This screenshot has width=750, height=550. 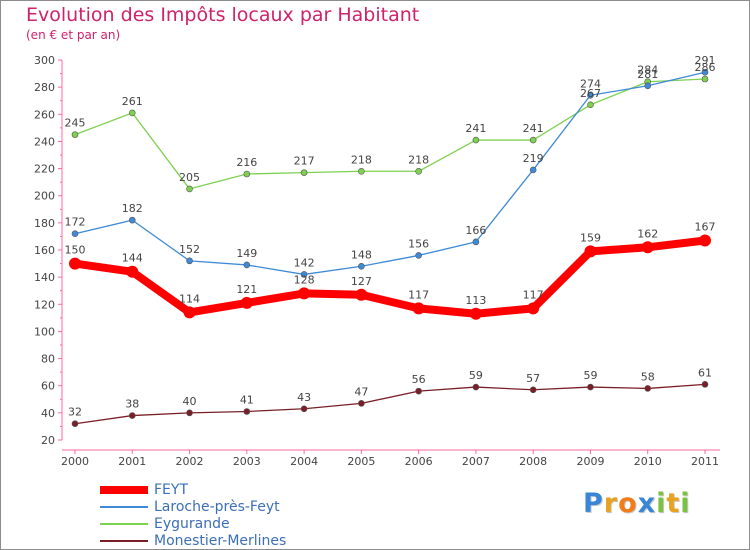 What do you see at coordinates (590, 461) in the screenshot?
I see `x-tick-label: 2009` at bounding box center [590, 461].